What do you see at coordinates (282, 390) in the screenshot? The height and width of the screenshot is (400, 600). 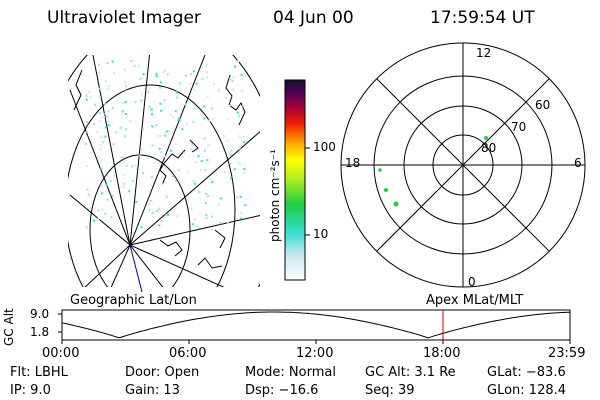 I see `dsp-info: Dsp: −16.6` at bounding box center [282, 390].